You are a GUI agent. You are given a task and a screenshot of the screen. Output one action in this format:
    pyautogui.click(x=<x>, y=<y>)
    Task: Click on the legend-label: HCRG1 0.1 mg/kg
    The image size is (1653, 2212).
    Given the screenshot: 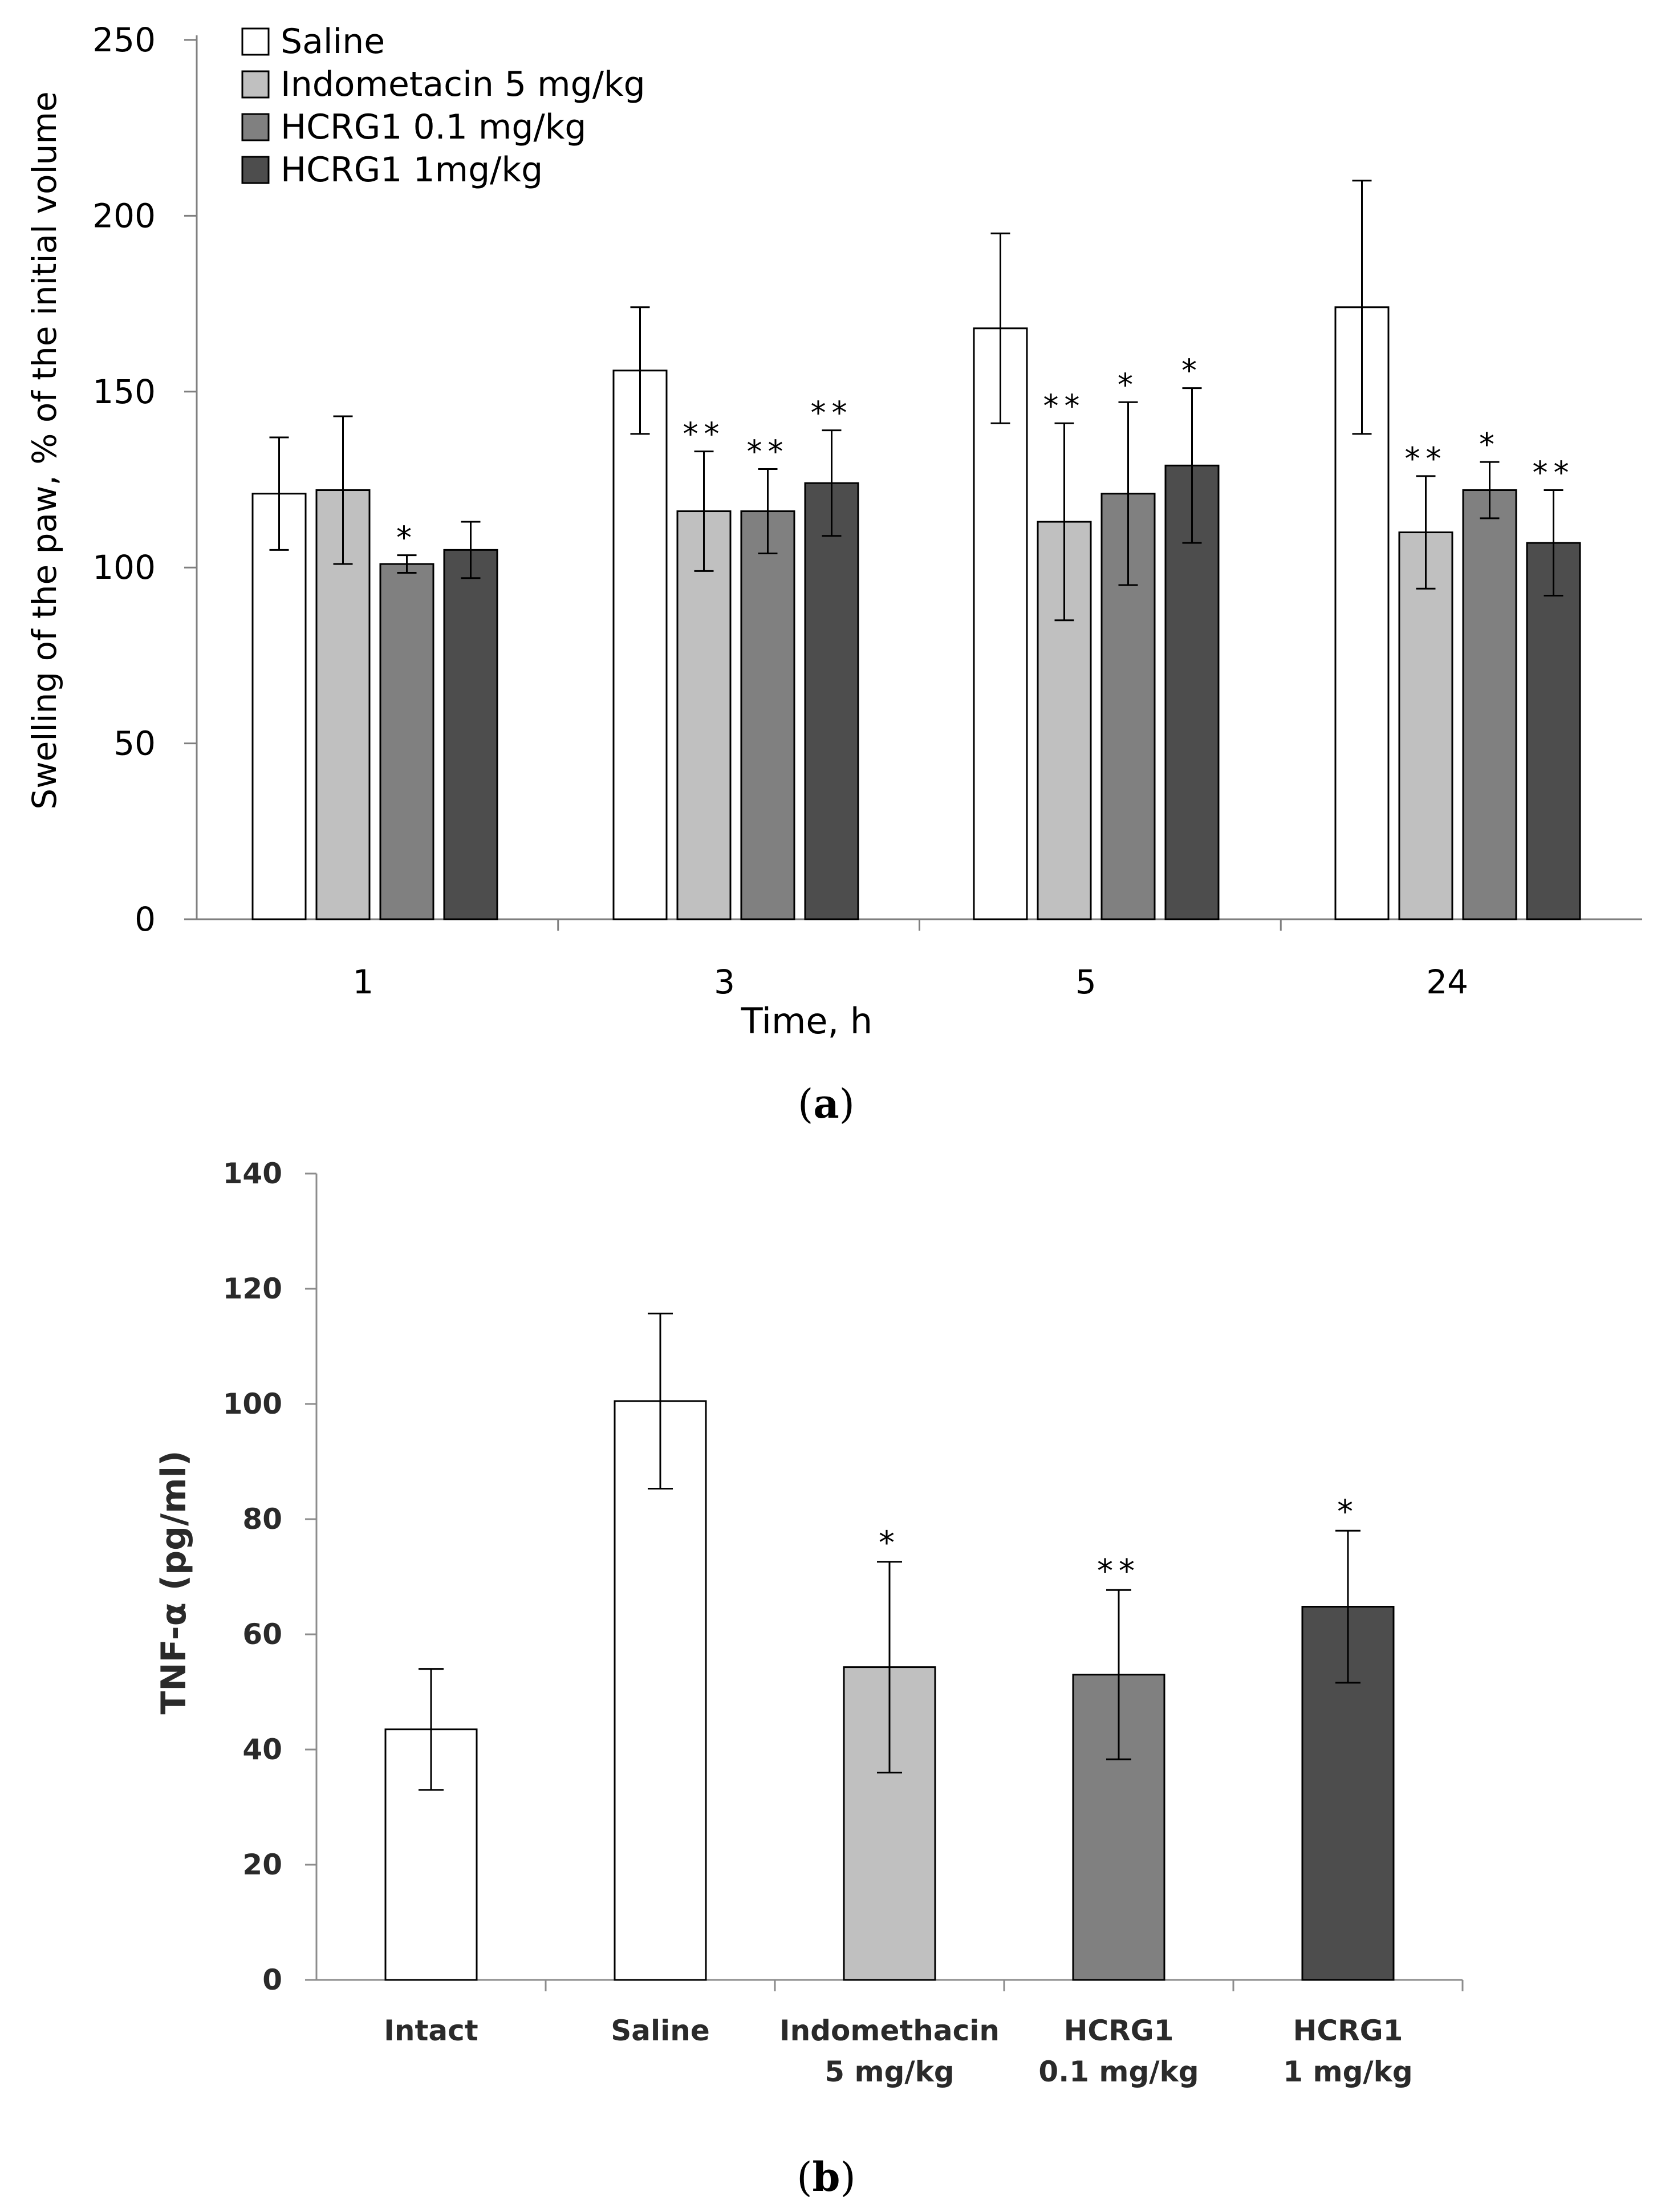 What is the action you would take?
    pyautogui.click(x=434, y=127)
    